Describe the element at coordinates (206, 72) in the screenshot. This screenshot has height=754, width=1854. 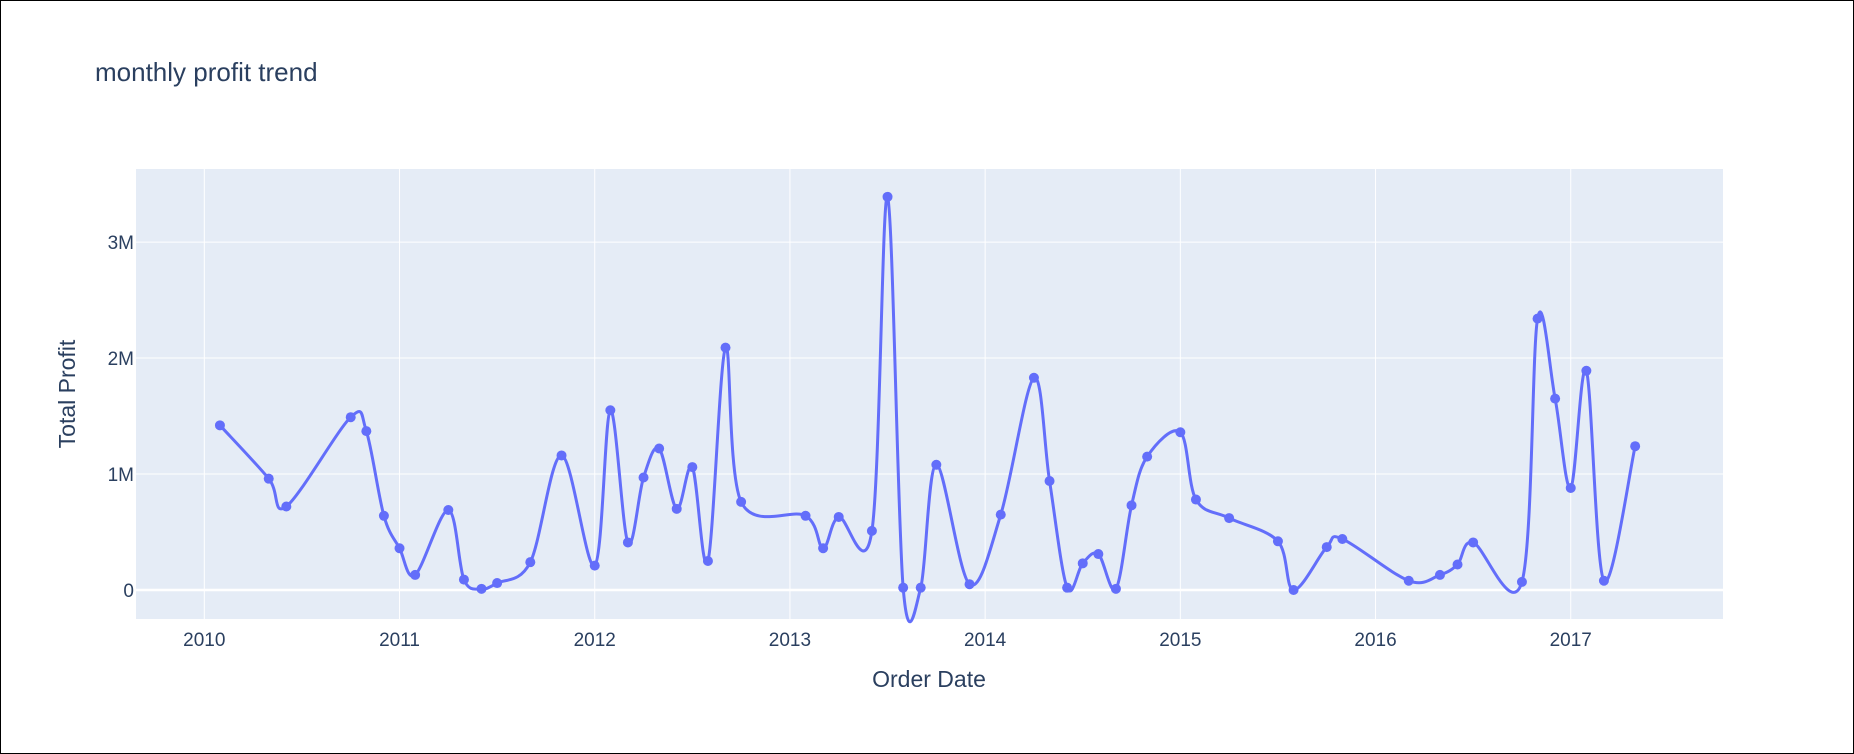
I see `chart-title: monthly profit trend` at that location.